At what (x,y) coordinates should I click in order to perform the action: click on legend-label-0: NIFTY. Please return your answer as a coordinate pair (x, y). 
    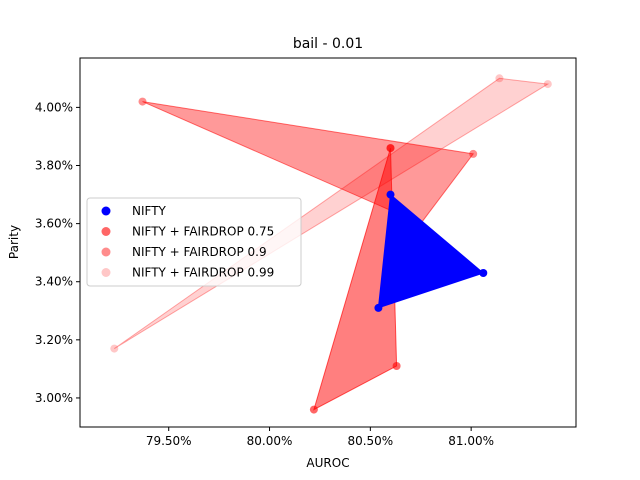
    Looking at the image, I should click on (149, 211).